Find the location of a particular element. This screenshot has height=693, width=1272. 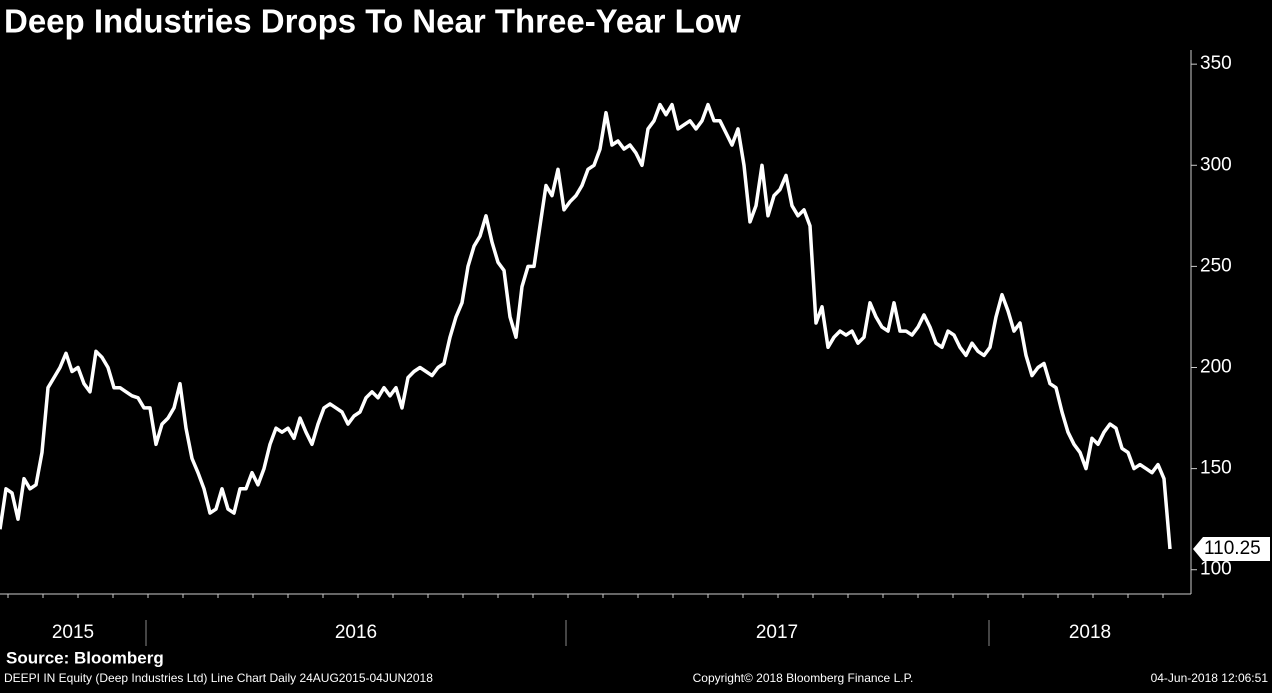

footer-right: 04-Jun-2018 12:06:51 is located at coordinates (1210, 678).